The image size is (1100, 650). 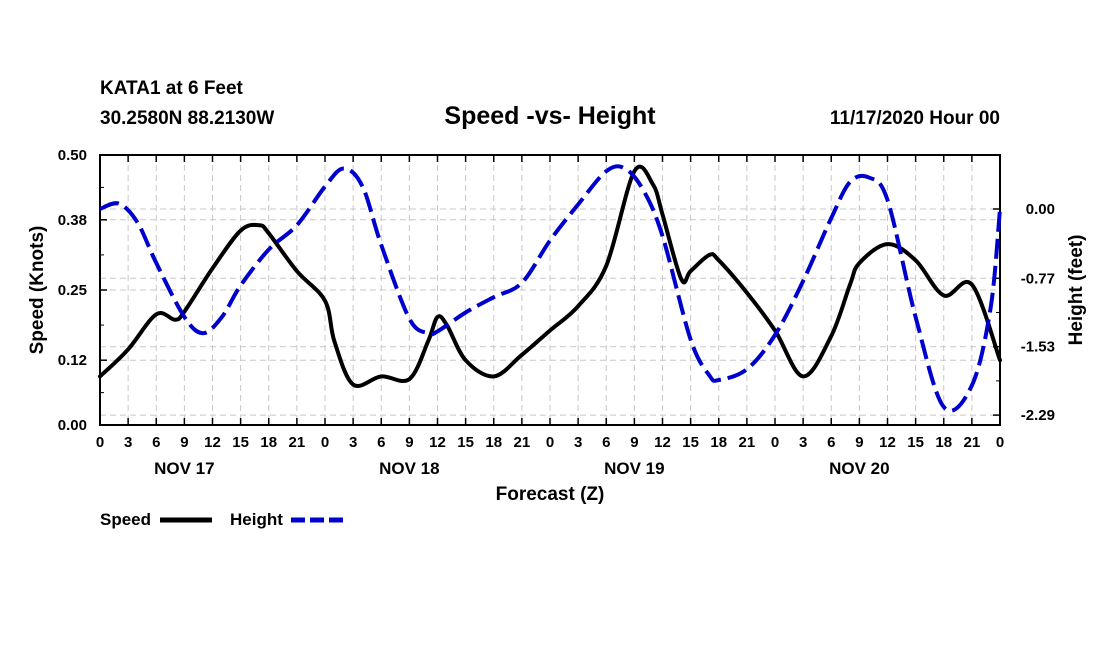 I want to click on date-label: NOV 20, so click(x=859, y=468).